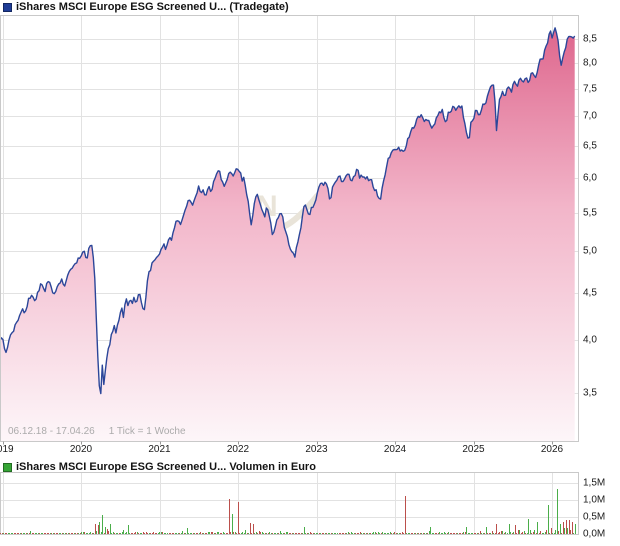 The height and width of the screenshot is (546, 620). What do you see at coordinates (288, 511) in the screenshot?
I see `volume-bars` at bounding box center [288, 511].